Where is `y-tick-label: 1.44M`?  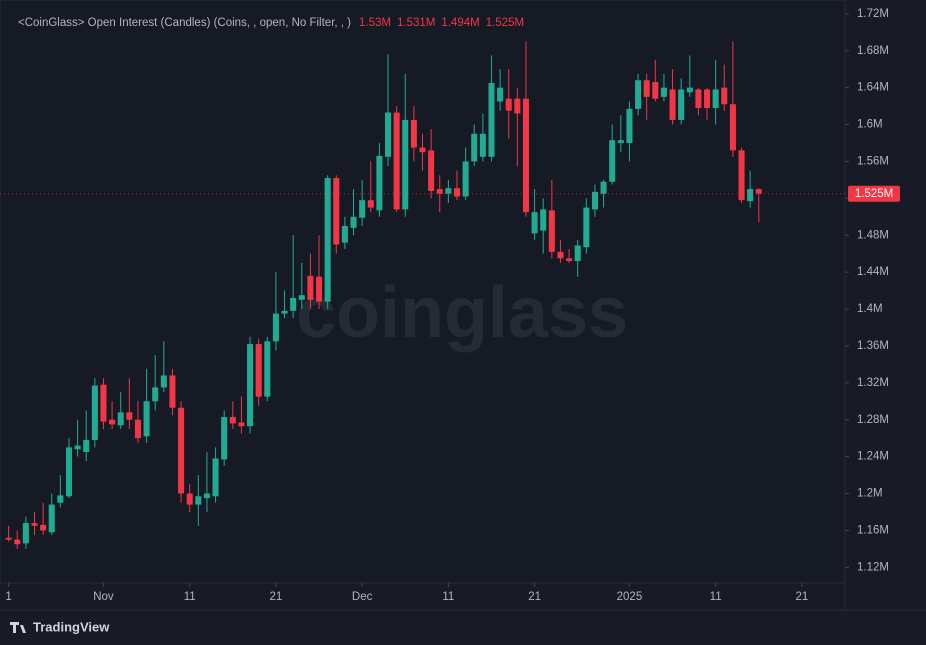 y-tick-label: 1.44M is located at coordinates (873, 272).